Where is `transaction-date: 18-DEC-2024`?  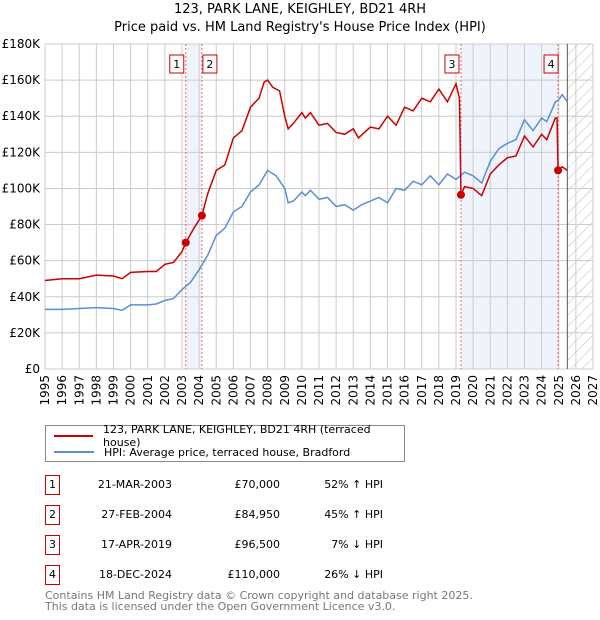 transaction-date: 18-DEC-2024 is located at coordinates (135, 574).